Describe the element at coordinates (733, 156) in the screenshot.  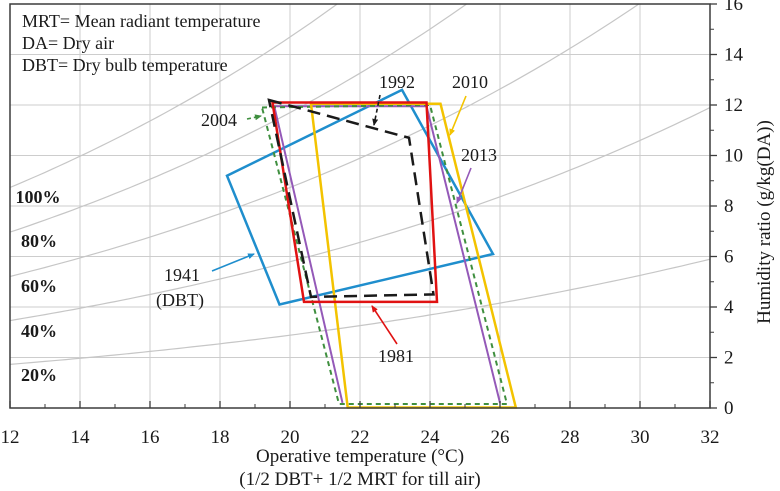
I see `y-tick-label: 10` at that location.